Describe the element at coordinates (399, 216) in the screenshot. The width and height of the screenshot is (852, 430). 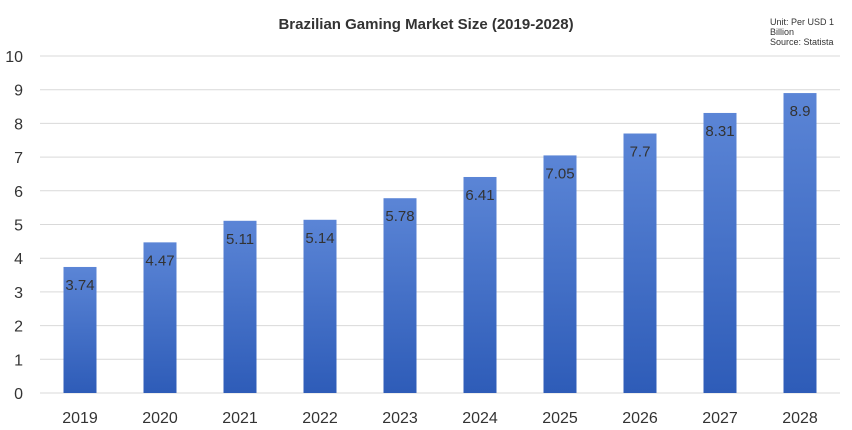
I see `data-label: 5.78` at that location.